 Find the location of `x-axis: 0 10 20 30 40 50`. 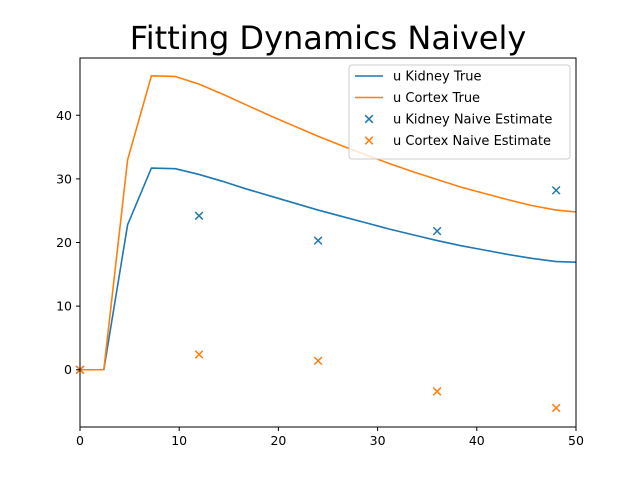

x-axis: 0 10 20 30 40 50 is located at coordinates (330, 437).